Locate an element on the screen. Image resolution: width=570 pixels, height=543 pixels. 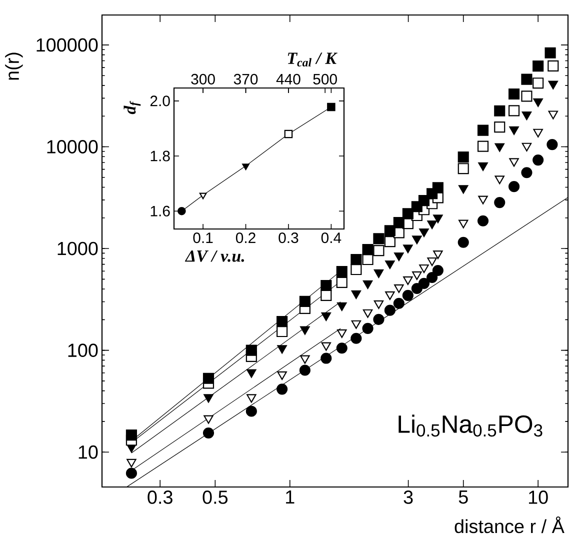
y-tick-label: 10 is located at coordinates (88, 452).